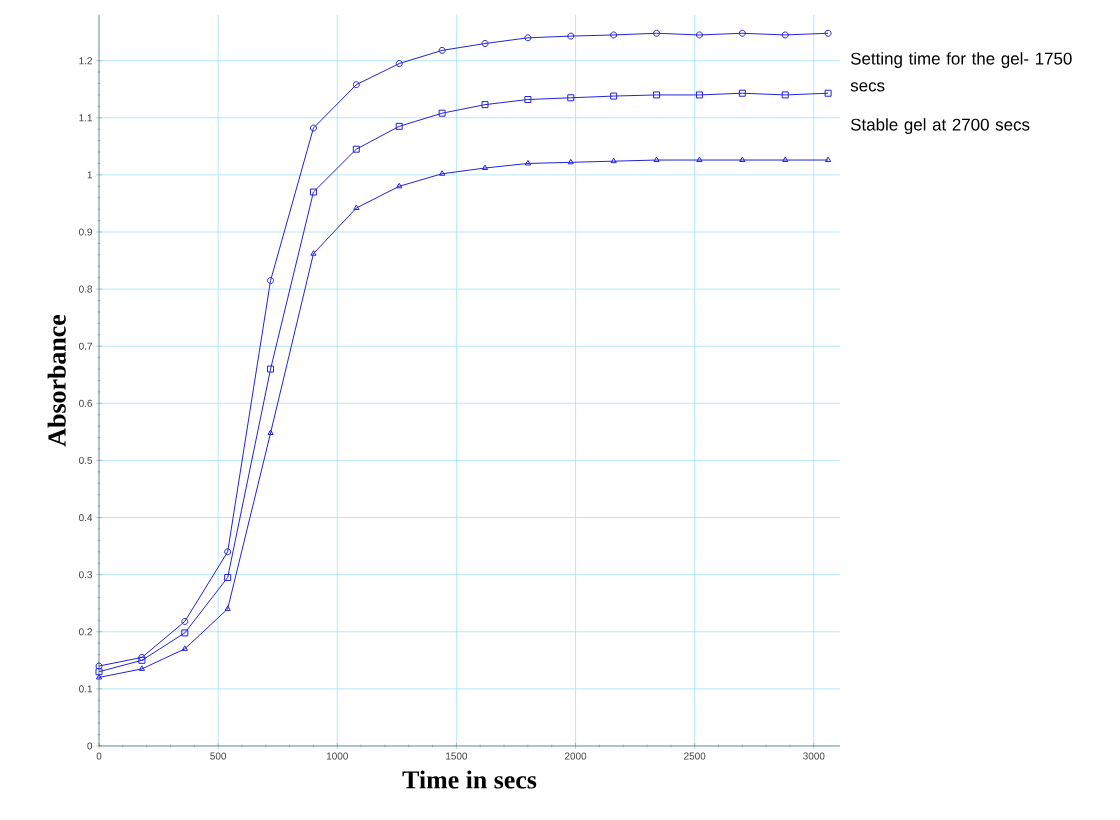  What do you see at coordinates (457, 756) in the screenshot?
I see `x-tick-label: 1500` at bounding box center [457, 756].